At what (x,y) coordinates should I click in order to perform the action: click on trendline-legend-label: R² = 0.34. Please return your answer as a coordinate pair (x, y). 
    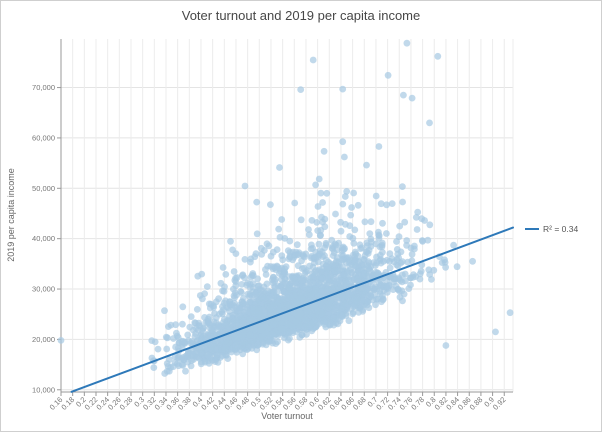
    Looking at the image, I should click on (561, 229).